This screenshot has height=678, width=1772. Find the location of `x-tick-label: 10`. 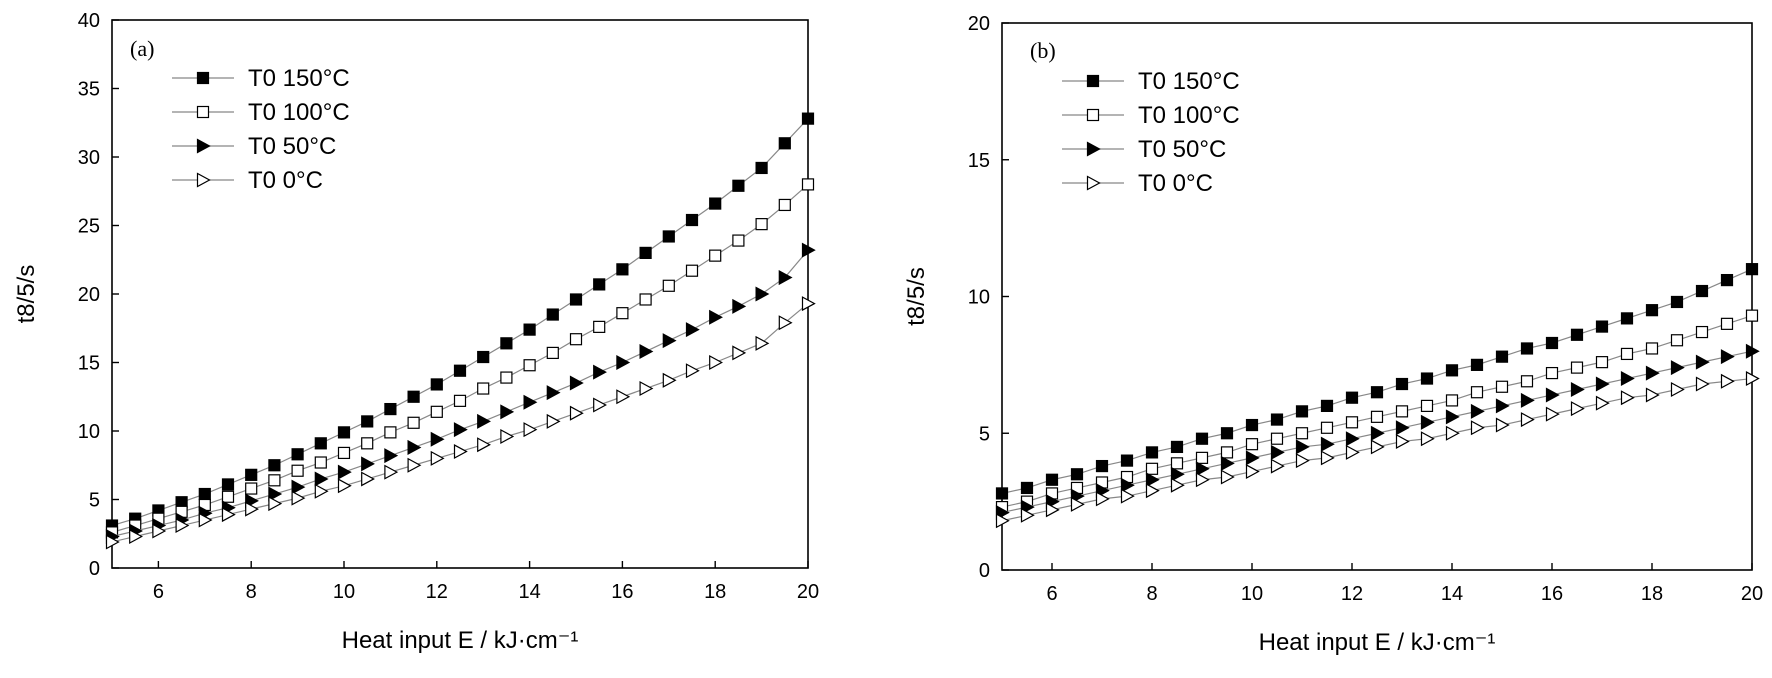

x-tick-label: 10 is located at coordinates (1252, 594).